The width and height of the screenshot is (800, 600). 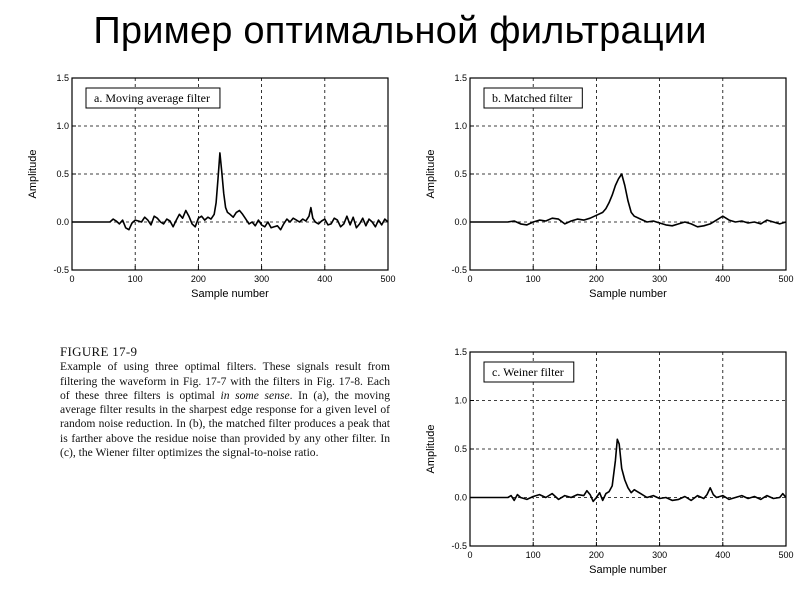 I want to click on legend-label: c. Weiner filter, so click(x=528, y=372).